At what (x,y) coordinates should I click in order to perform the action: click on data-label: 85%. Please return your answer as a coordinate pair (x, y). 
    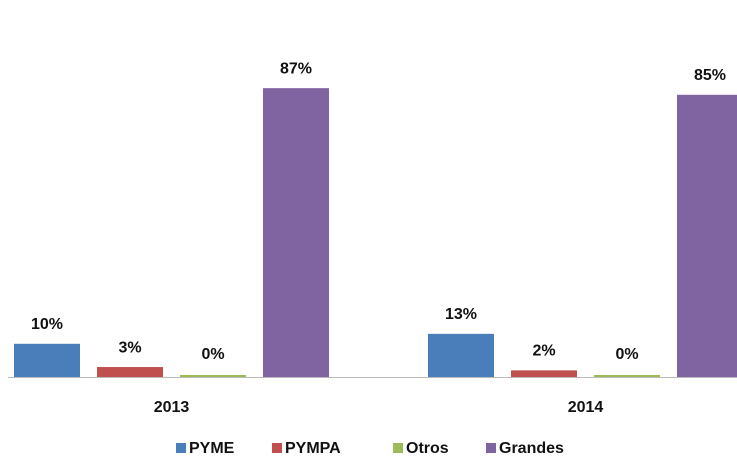
    Looking at the image, I should click on (710, 75).